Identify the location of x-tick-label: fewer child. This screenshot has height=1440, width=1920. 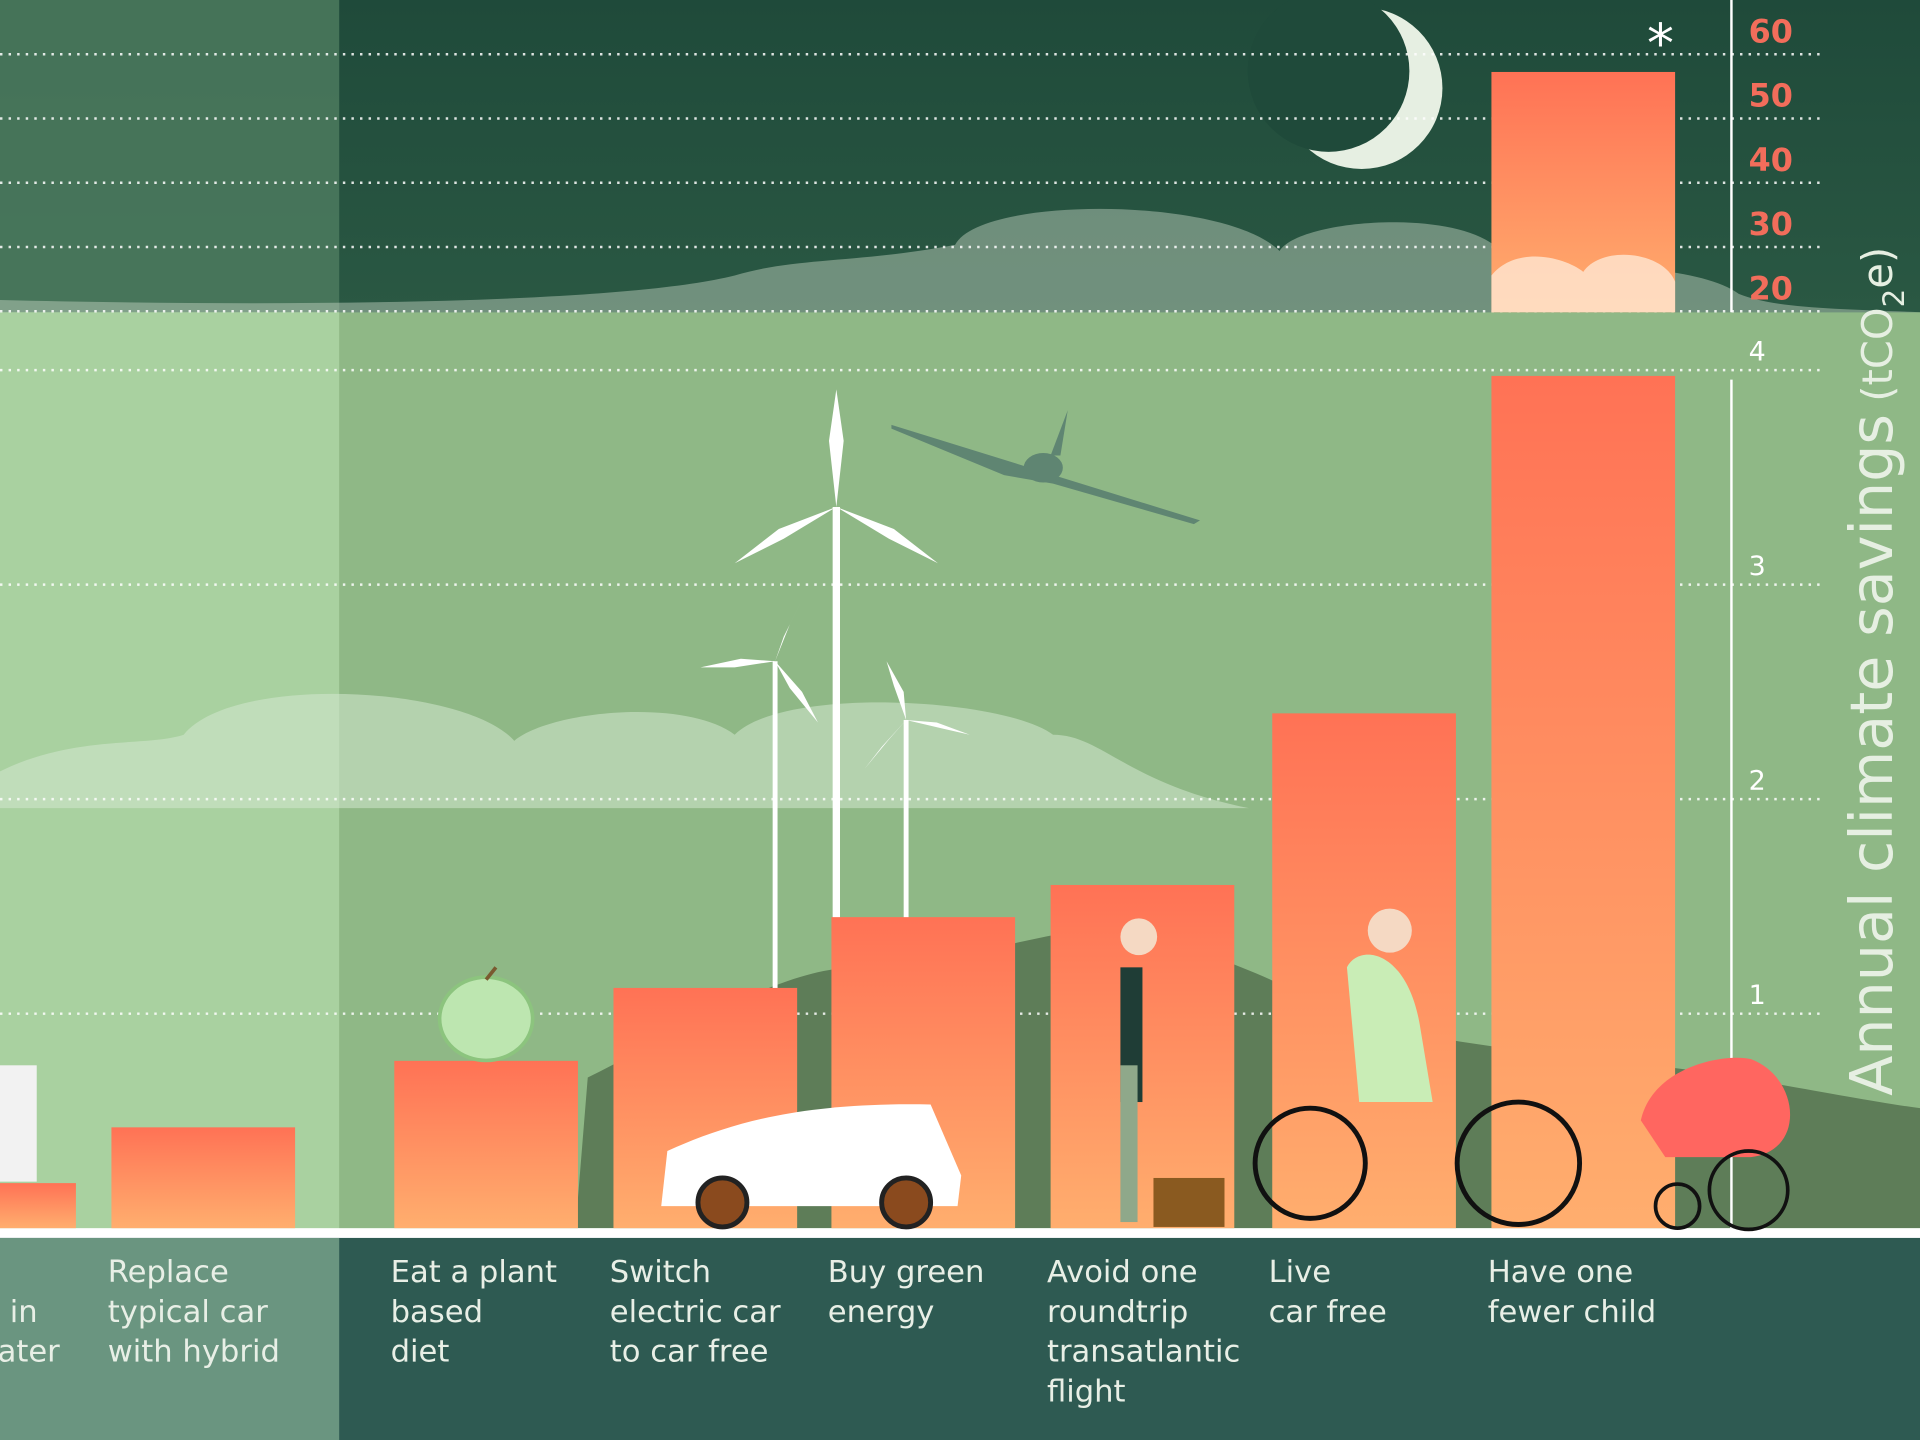
(1572, 1312).